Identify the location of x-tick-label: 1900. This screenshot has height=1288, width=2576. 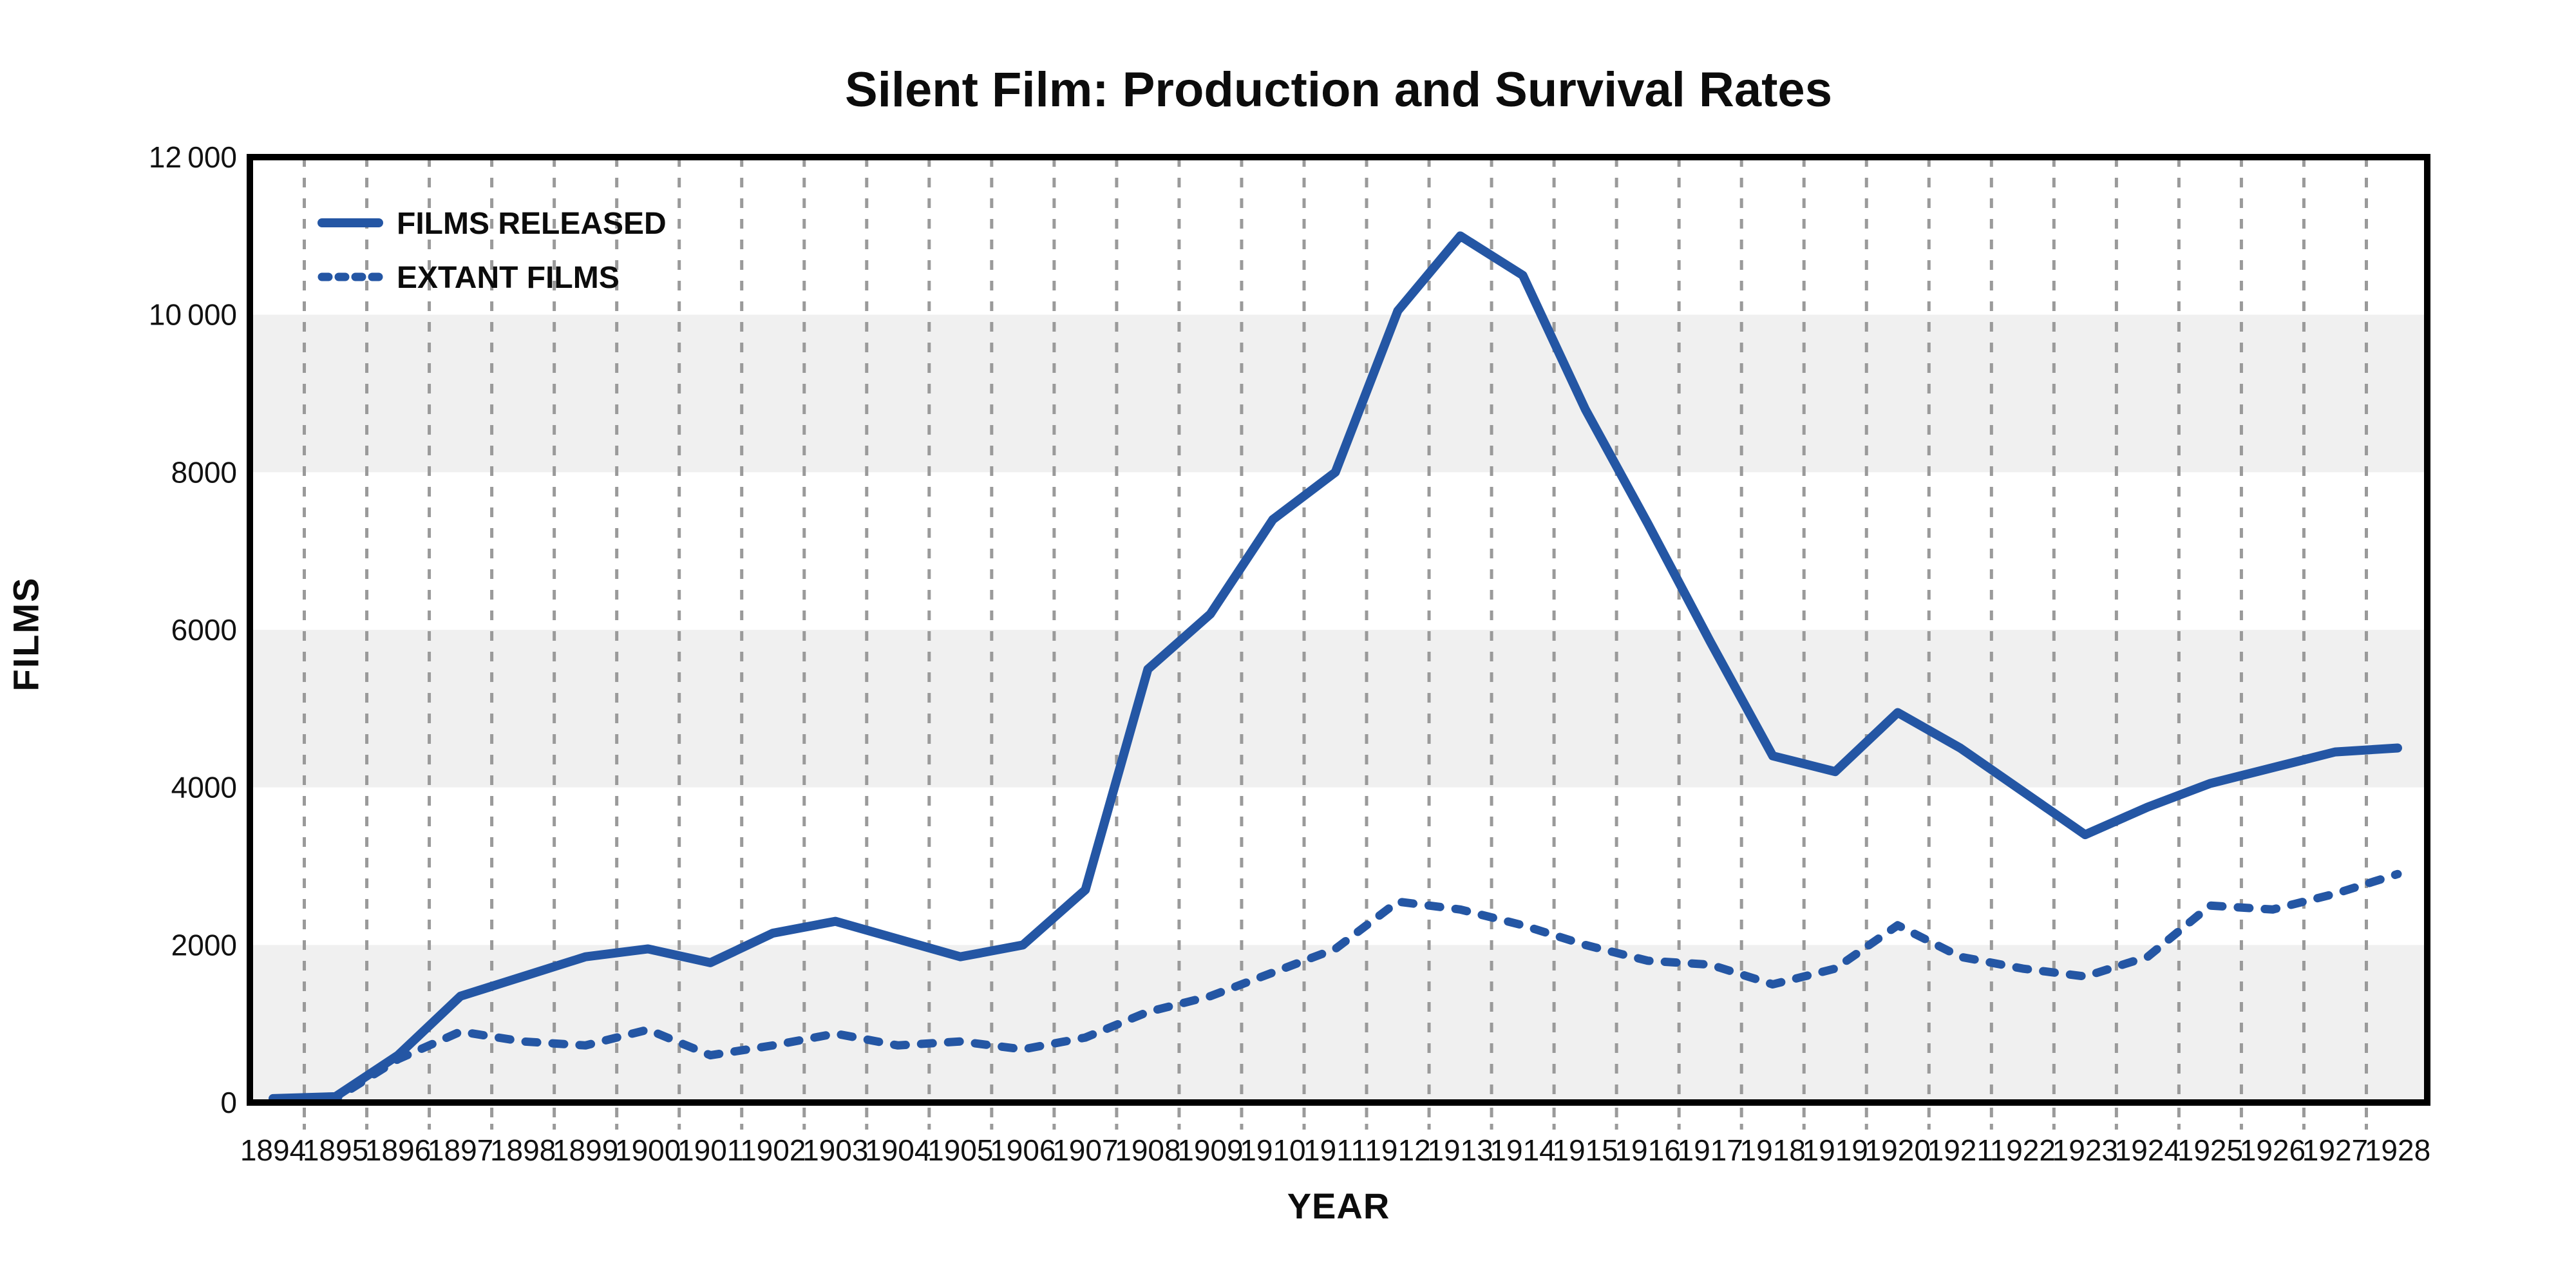
(648, 1150).